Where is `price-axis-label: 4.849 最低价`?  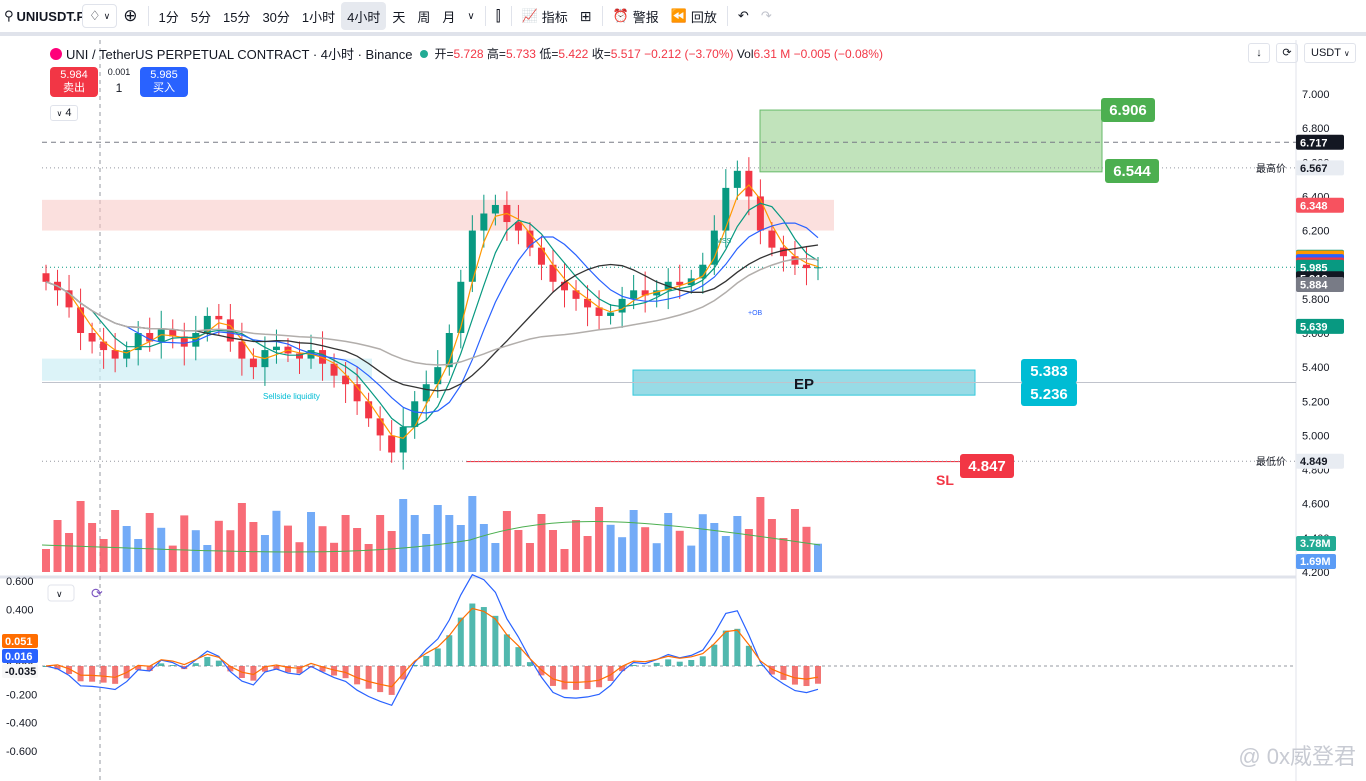 price-axis-label: 4.849 最低价 is located at coordinates (1300, 461).